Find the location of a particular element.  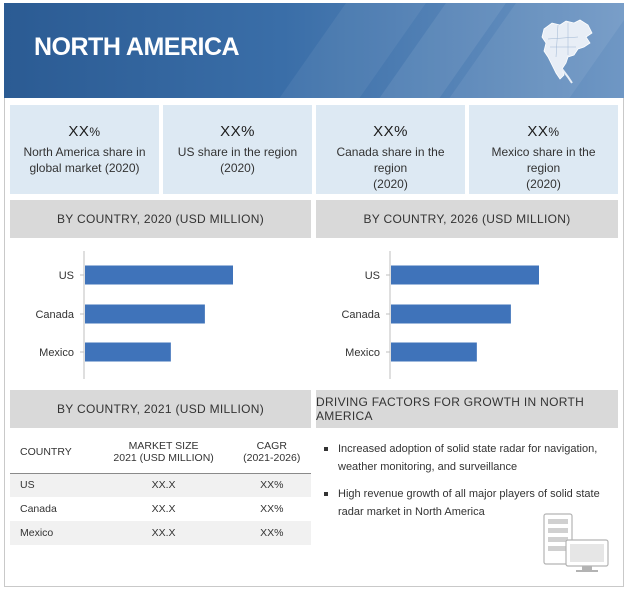

chart-2020: US Canada Mexico is located at coordinates (160, 314).